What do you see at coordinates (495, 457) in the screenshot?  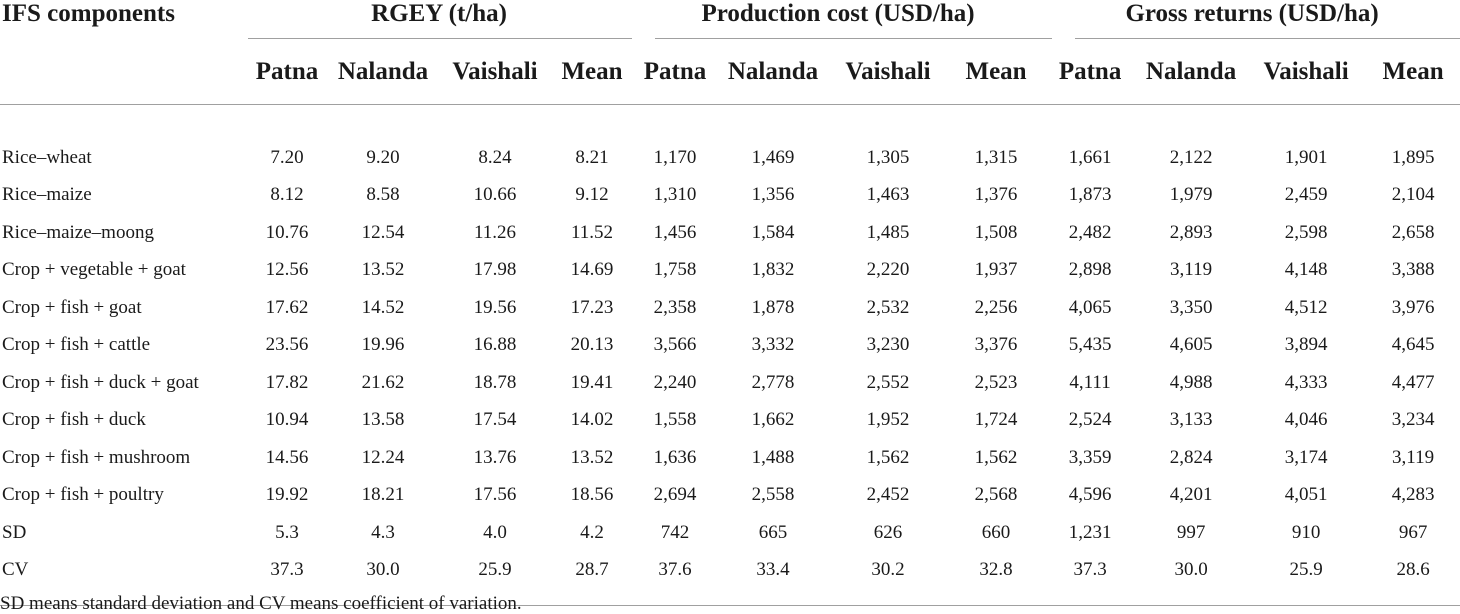 I see `table-cell: 13.76` at bounding box center [495, 457].